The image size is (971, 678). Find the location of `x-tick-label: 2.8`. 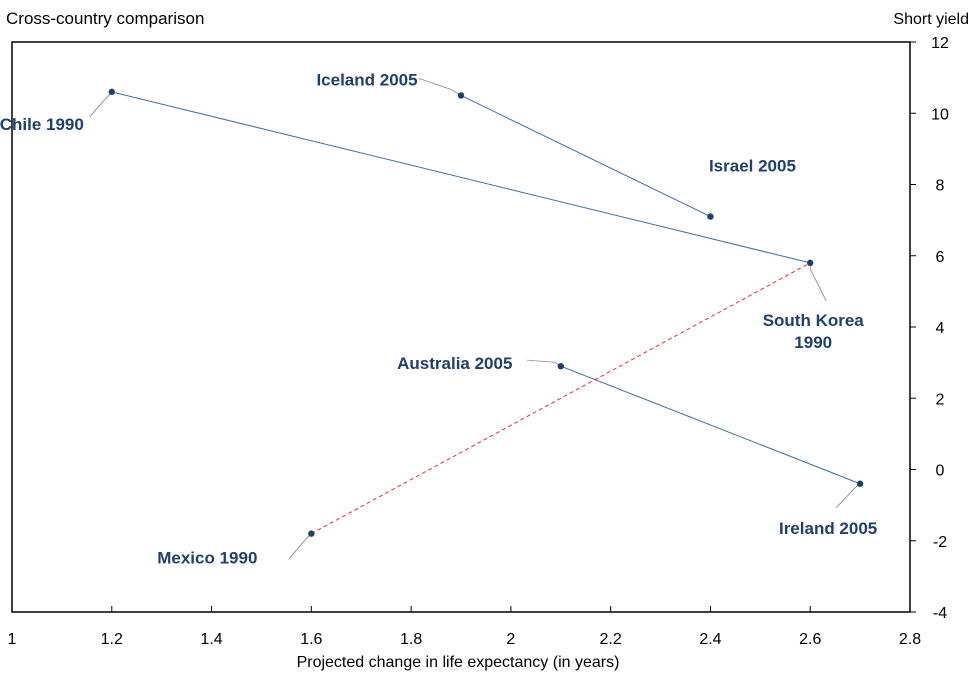

x-tick-label: 2.8 is located at coordinates (910, 639).